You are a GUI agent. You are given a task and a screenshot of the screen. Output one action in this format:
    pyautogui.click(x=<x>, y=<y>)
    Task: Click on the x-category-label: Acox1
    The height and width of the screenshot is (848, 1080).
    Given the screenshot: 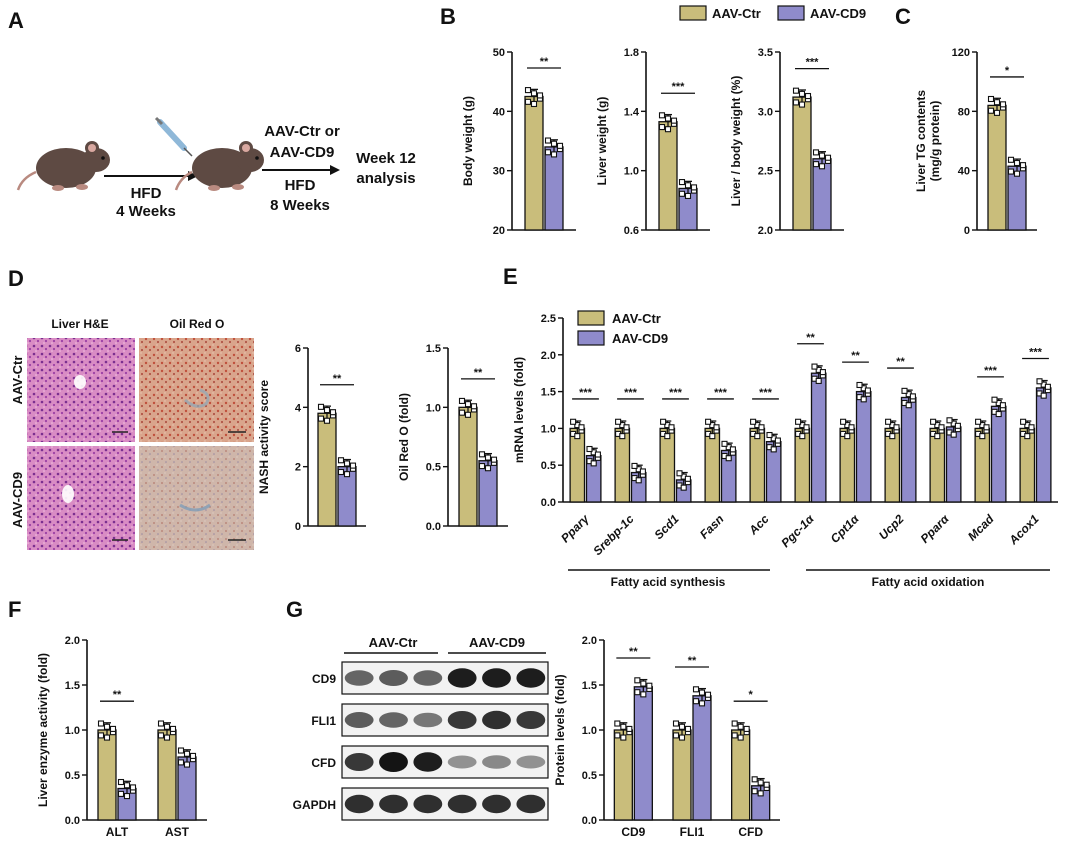 What is the action you would take?
    pyautogui.click(x=1024, y=530)
    